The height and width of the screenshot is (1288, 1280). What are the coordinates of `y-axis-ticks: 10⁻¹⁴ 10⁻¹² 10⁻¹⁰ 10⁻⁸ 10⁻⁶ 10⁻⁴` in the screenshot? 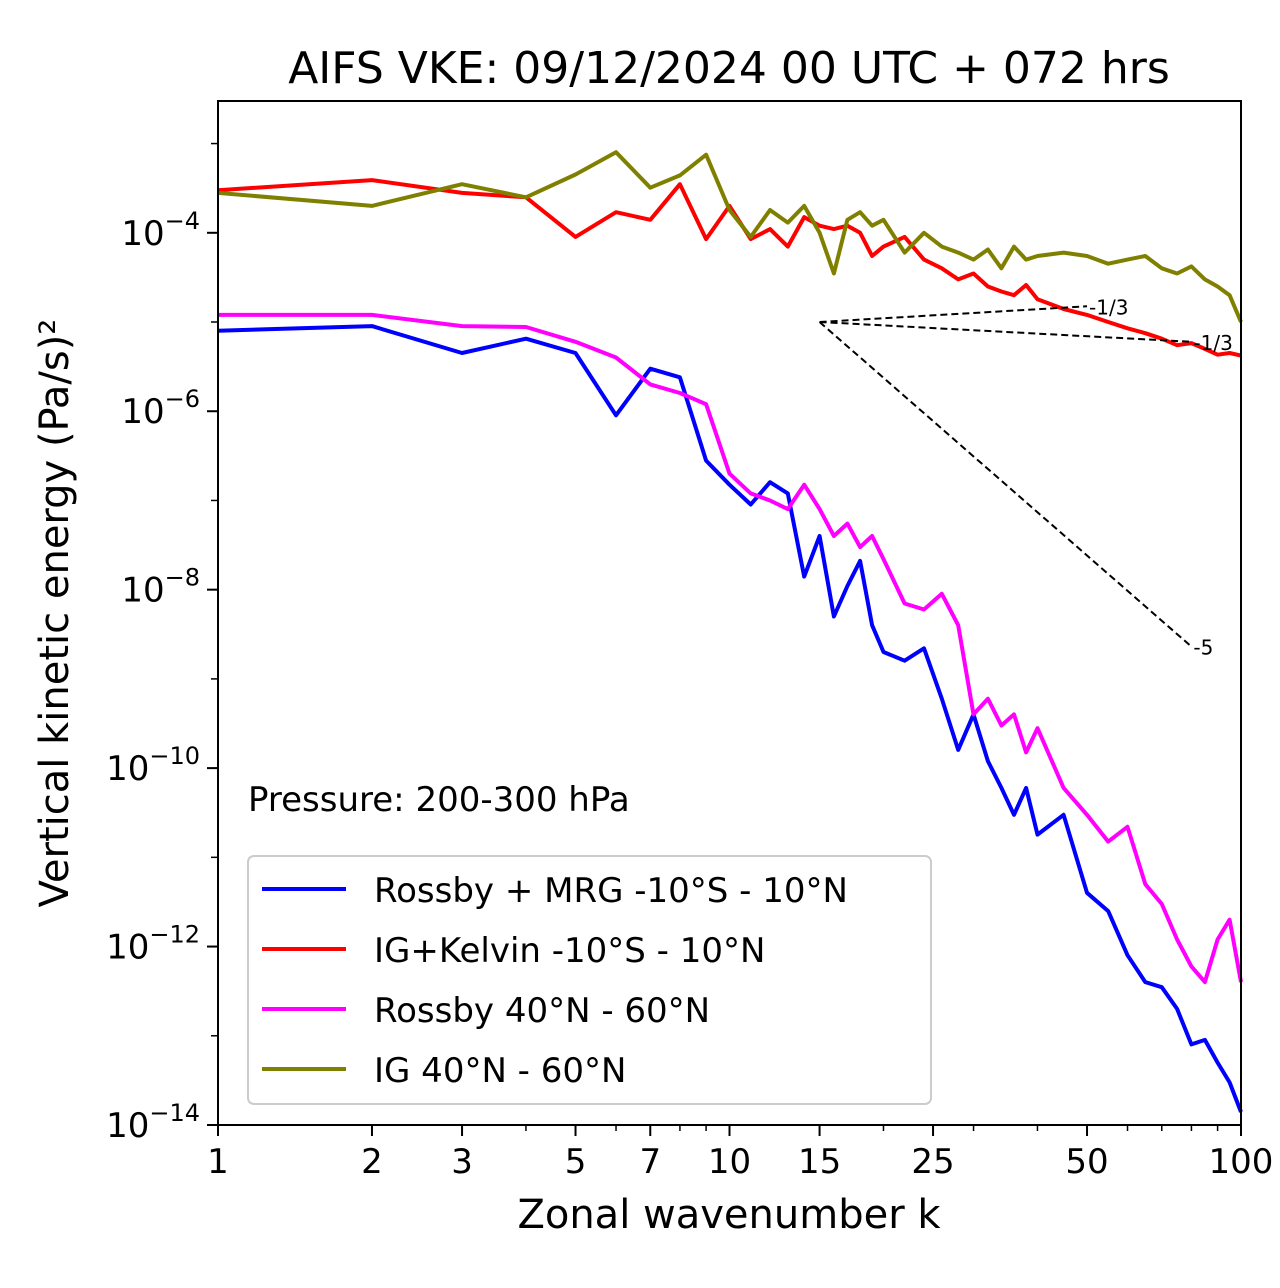 It's located at (162, 644).